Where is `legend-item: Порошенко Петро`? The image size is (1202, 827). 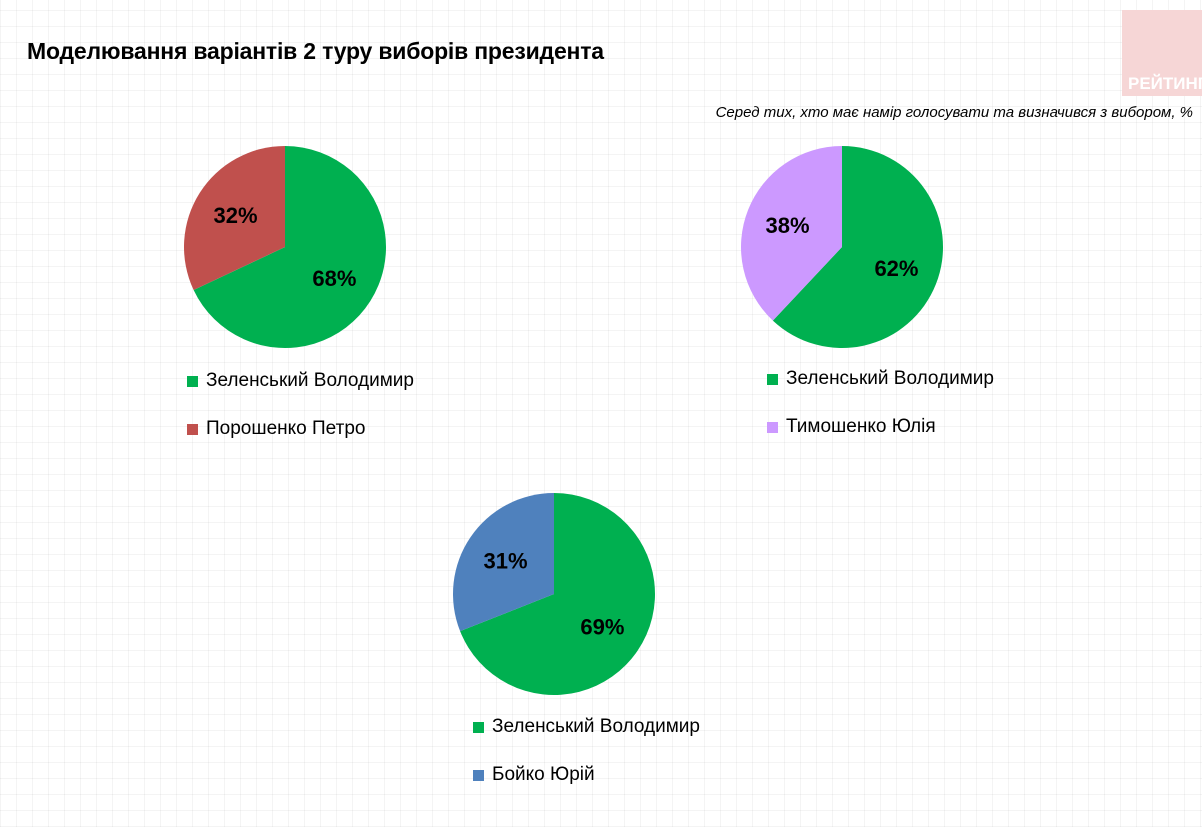
legend-item: Порошенко Петро is located at coordinates (276, 429).